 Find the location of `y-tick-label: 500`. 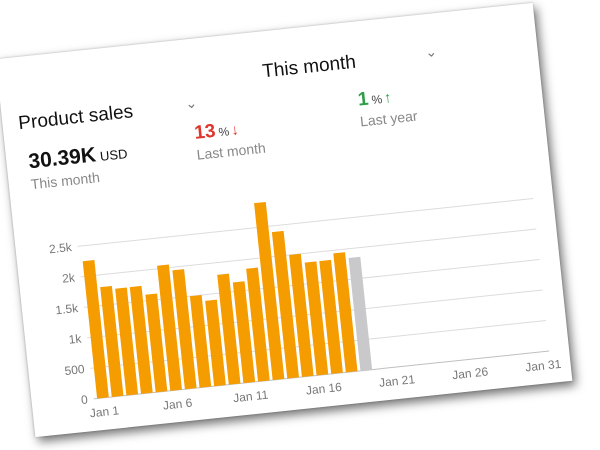

y-tick-label: 500 is located at coordinates (75, 370).